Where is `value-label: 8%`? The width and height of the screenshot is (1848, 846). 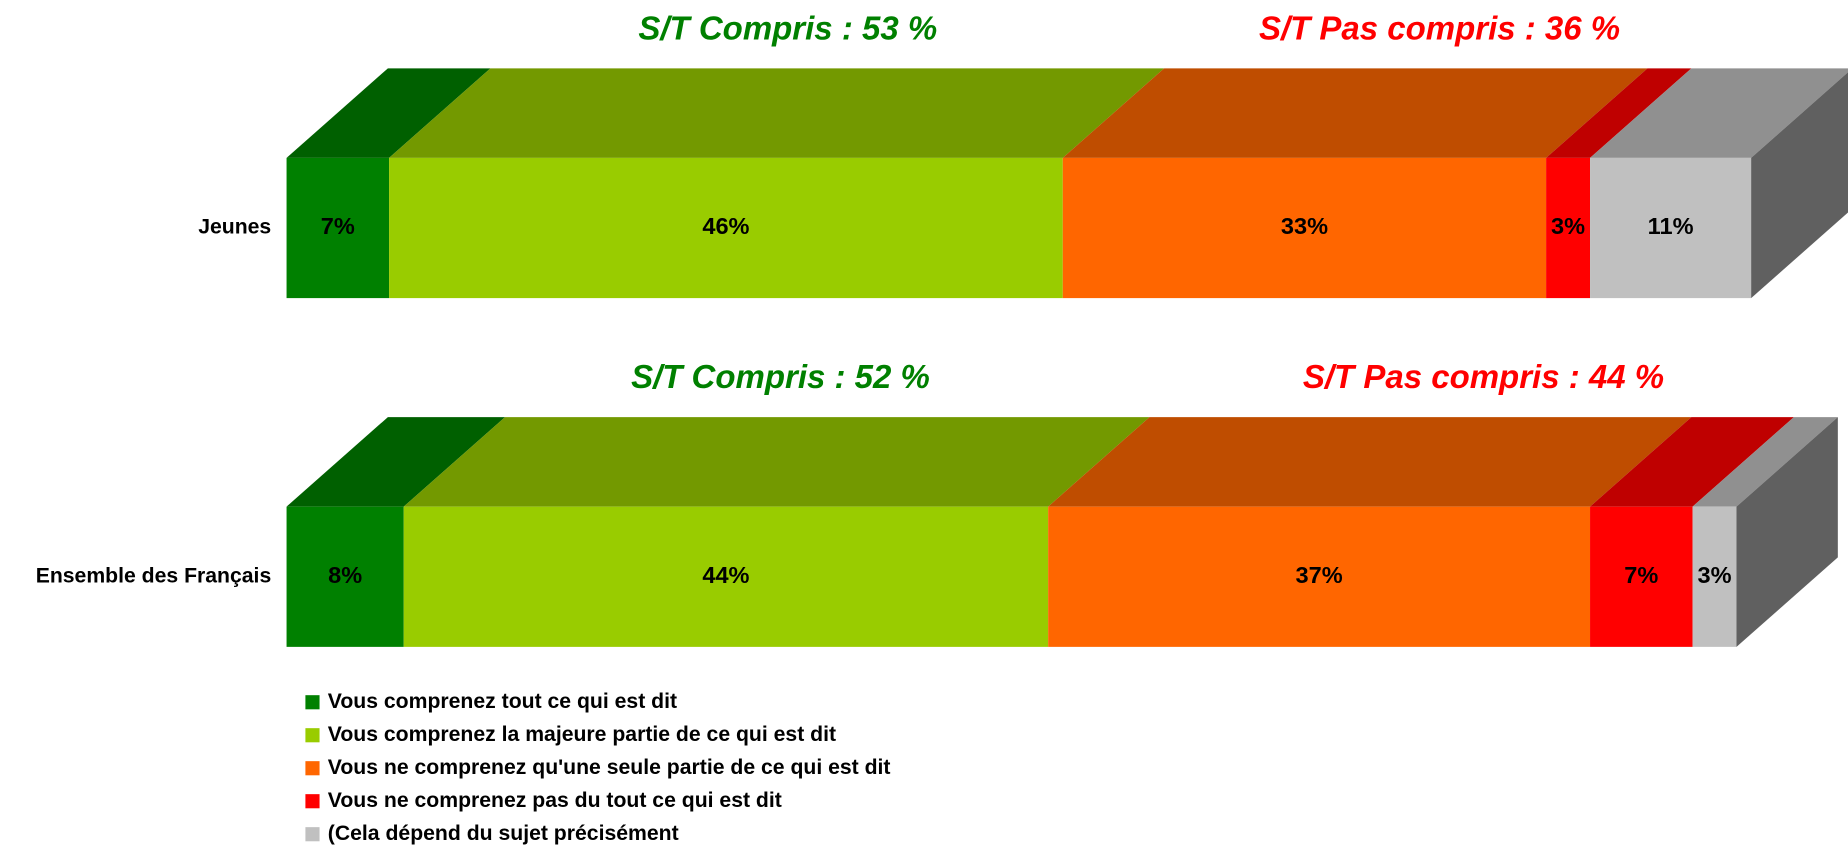
value-label: 8% is located at coordinates (345, 575).